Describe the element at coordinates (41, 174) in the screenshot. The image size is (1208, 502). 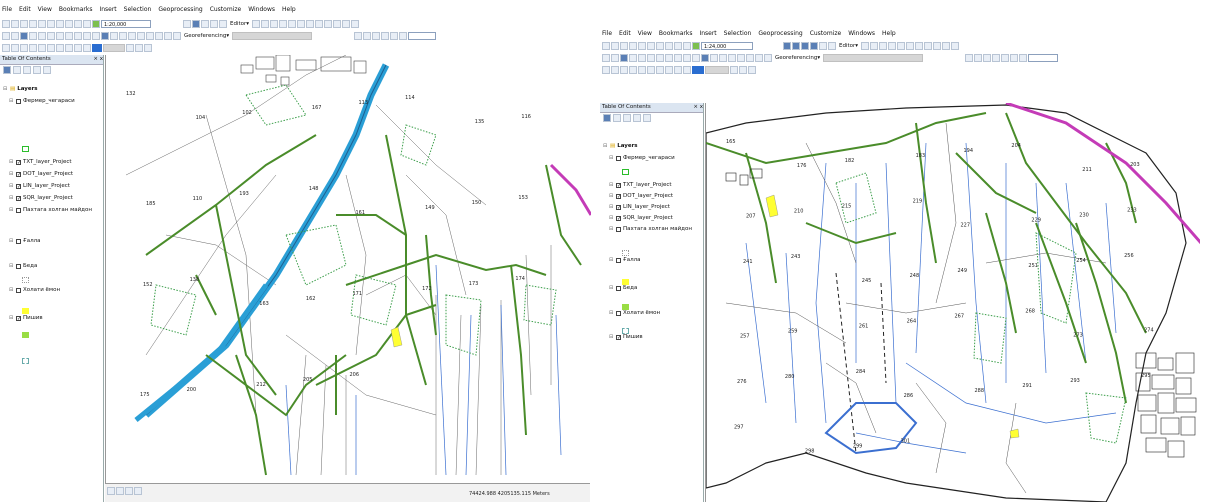
I see `layer-row: ⊟ ✓ DOT_layer_Project` at that location.